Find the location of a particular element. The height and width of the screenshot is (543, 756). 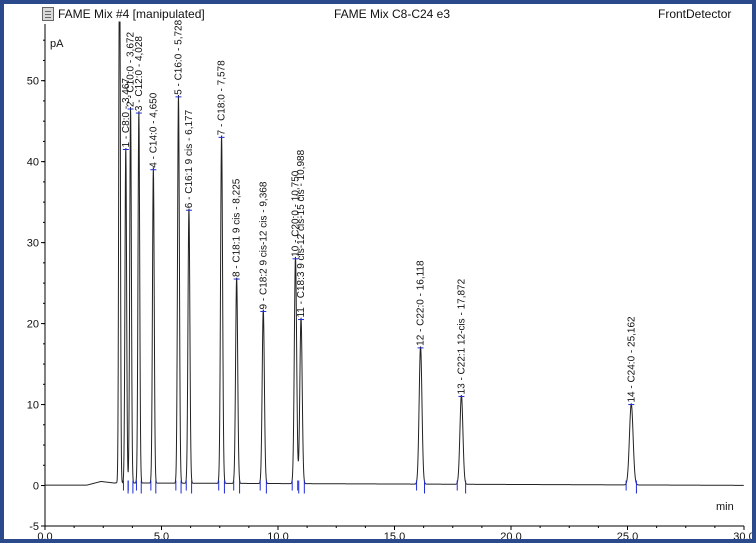

peak-label: 3 - C12:0 - 4,028 is located at coordinates (139, 73).